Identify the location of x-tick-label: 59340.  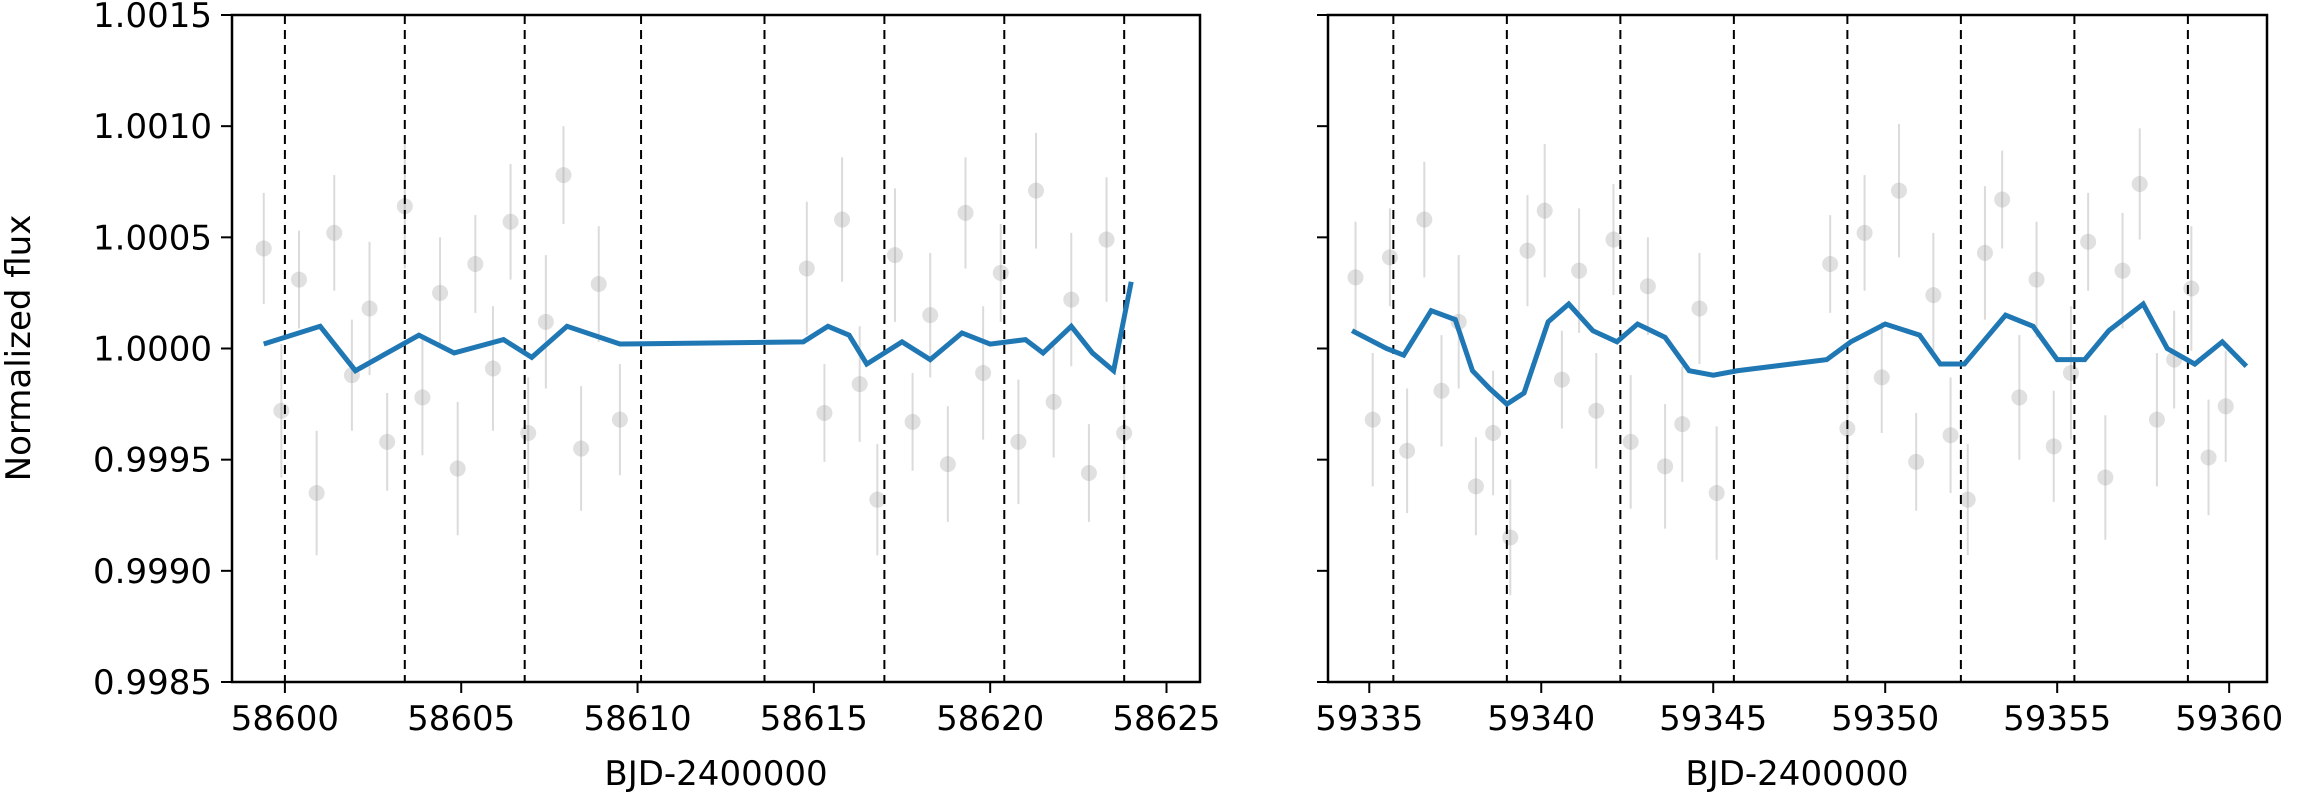
(1541, 719).